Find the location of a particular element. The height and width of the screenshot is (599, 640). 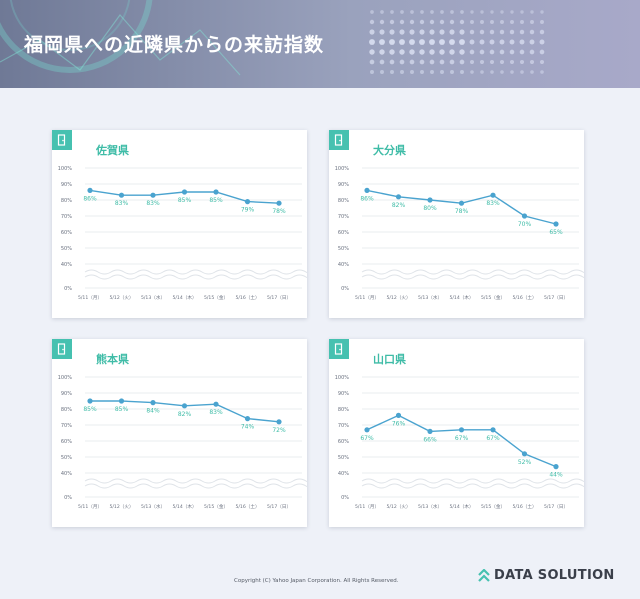

data-label: 65% is located at coordinates (556, 232).